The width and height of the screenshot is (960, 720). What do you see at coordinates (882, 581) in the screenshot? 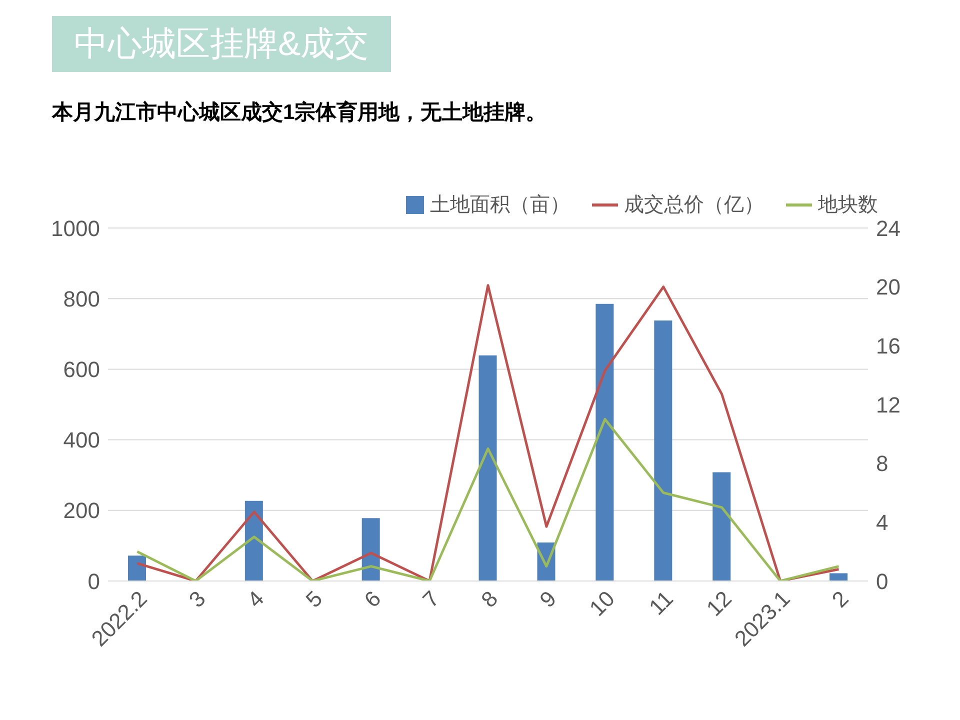
I see `y2-tick-label: 0` at bounding box center [882, 581].